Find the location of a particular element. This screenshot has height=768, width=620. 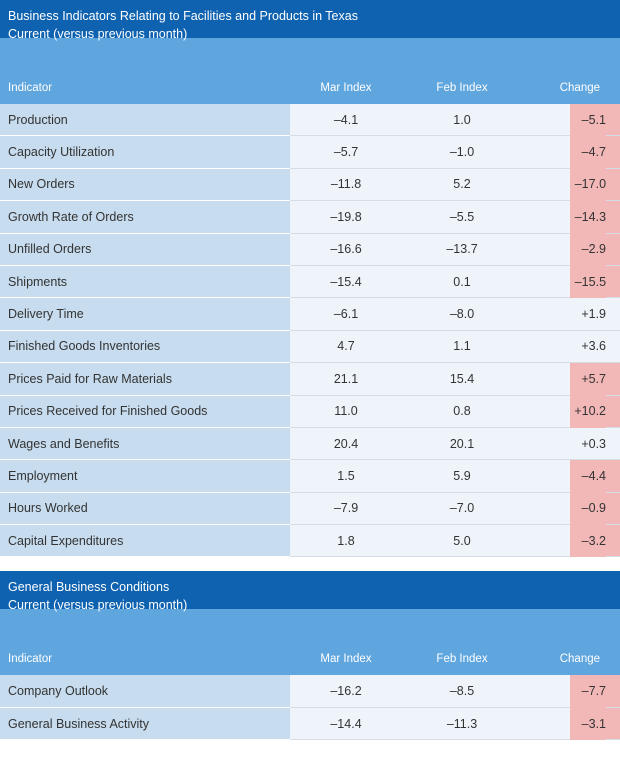

table-row: Capital Expenditures 1.8 5.0 –3.2 is located at coordinates (310, 541).